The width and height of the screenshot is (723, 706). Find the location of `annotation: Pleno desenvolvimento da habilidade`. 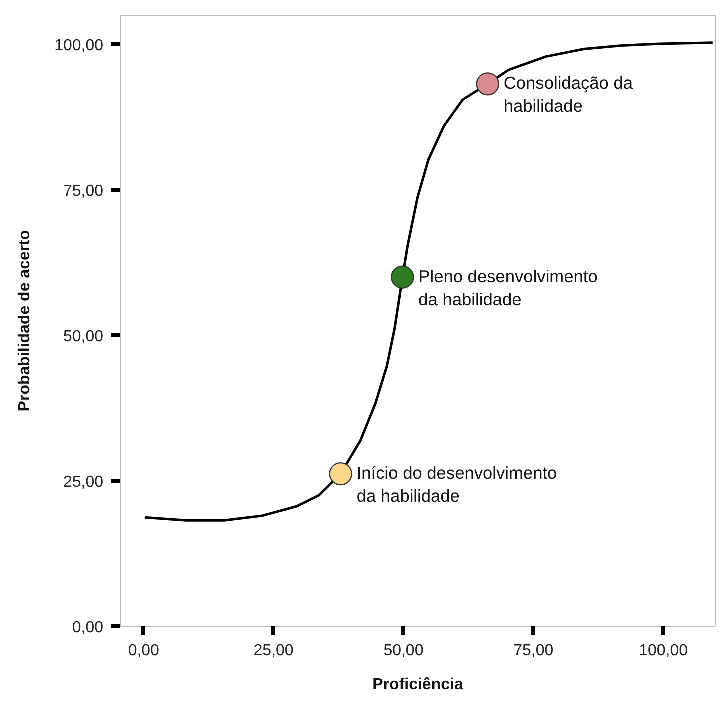

annotation: Pleno desenvolvimento da habilidade is located at coordinates (508, 288).